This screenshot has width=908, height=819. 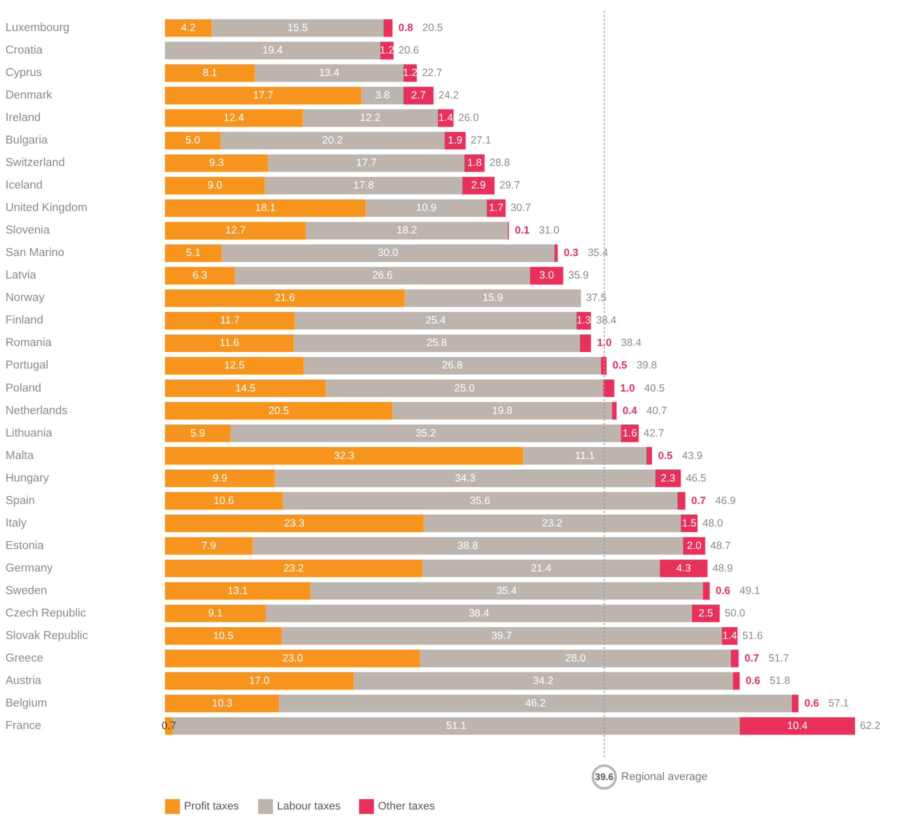 What do you see at coordinates (410, 73) in the screenshot?
I see `data-label: 1.2` at bounding box center [410, 73].